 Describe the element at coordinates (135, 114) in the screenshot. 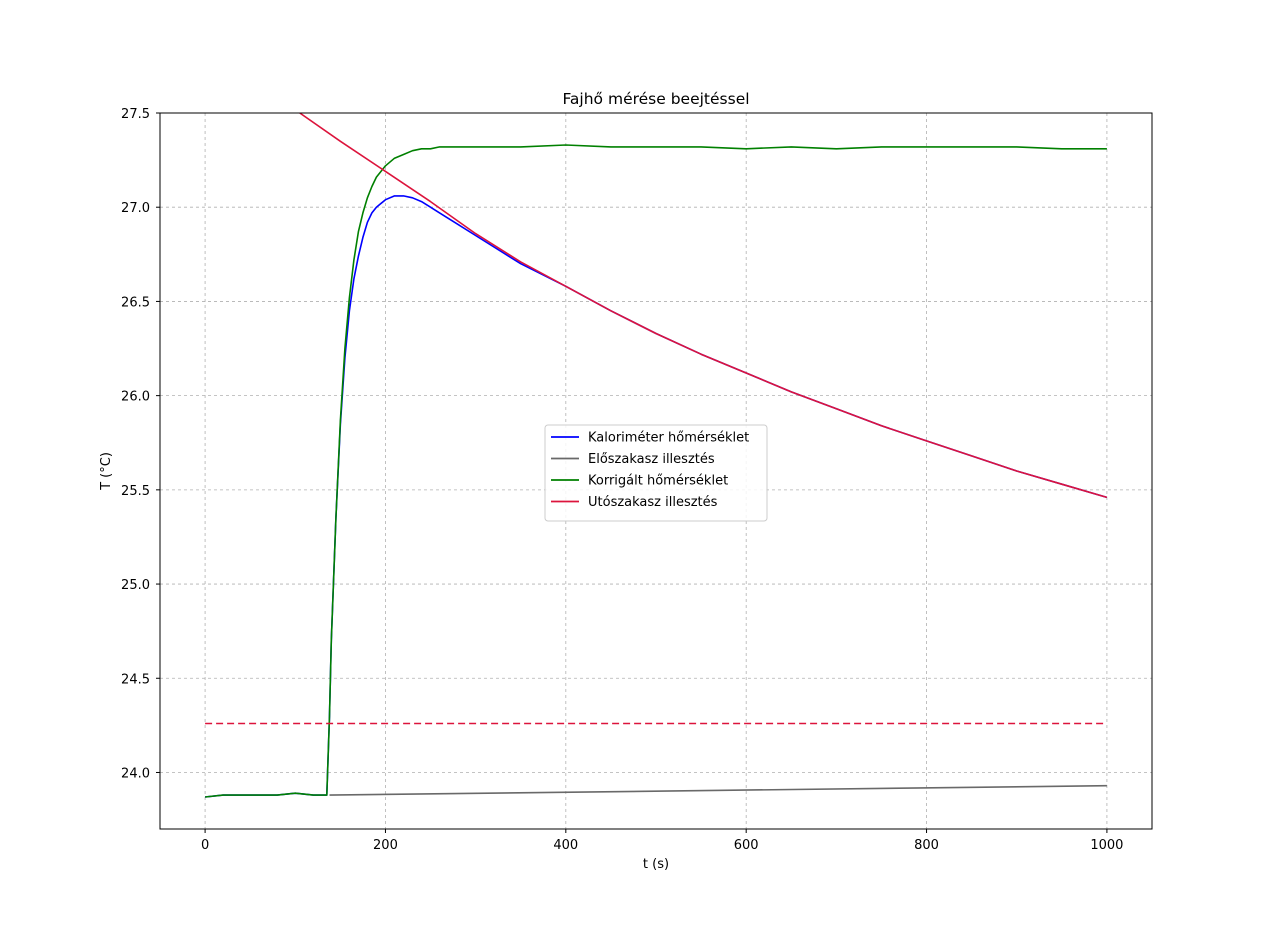

I see `y-tick-label: 27.5` at that location.